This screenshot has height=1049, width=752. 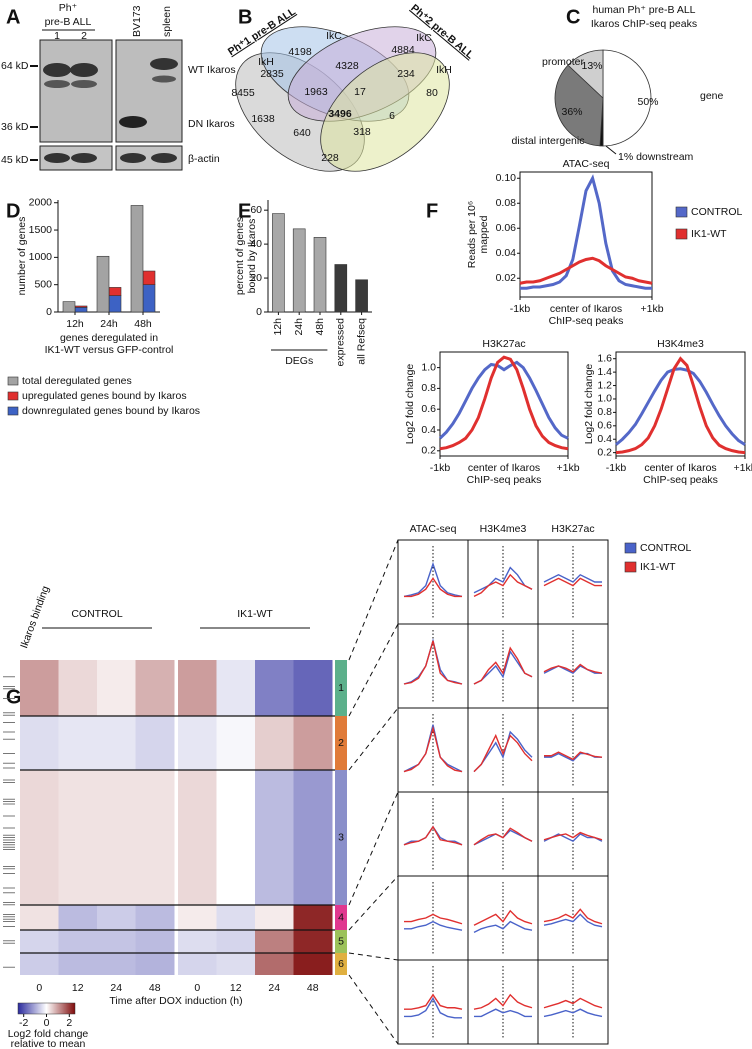 I want to click on chart-title: H3K27ac, so click(x=503, y=344).